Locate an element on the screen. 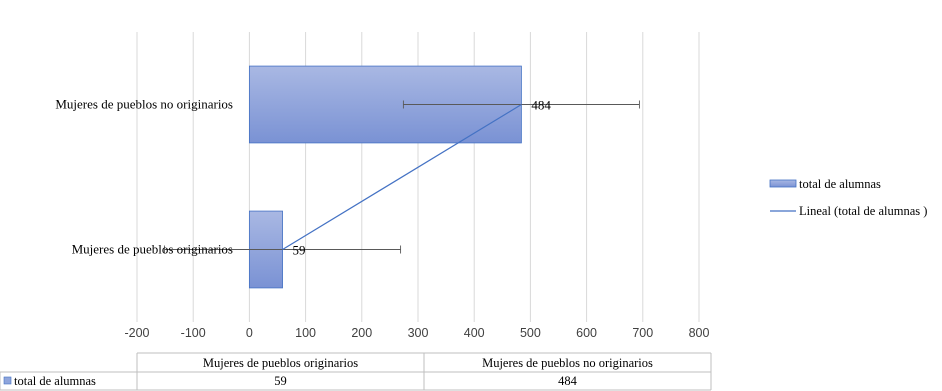 This screenshot has height=391, width=942. table-header: Mujeres de pueblos originarios is located at coordinates (280, 363).